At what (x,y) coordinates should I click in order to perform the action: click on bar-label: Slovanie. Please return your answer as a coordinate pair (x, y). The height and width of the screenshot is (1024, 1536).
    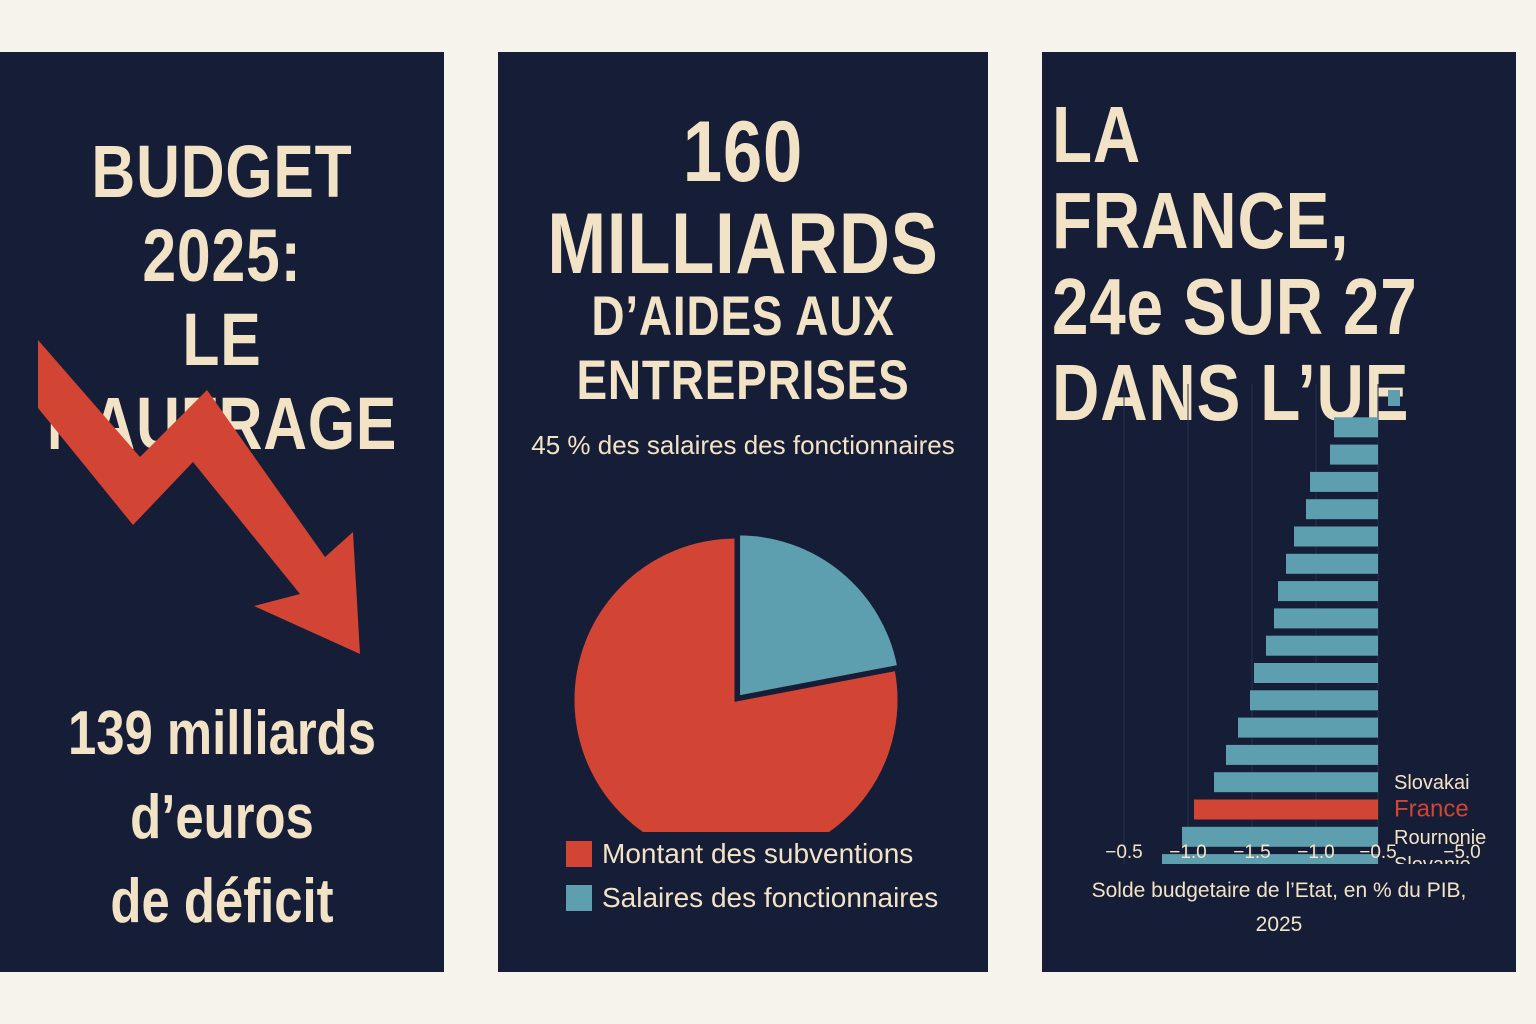
    Looking at the image, I should click on (1432, 859).